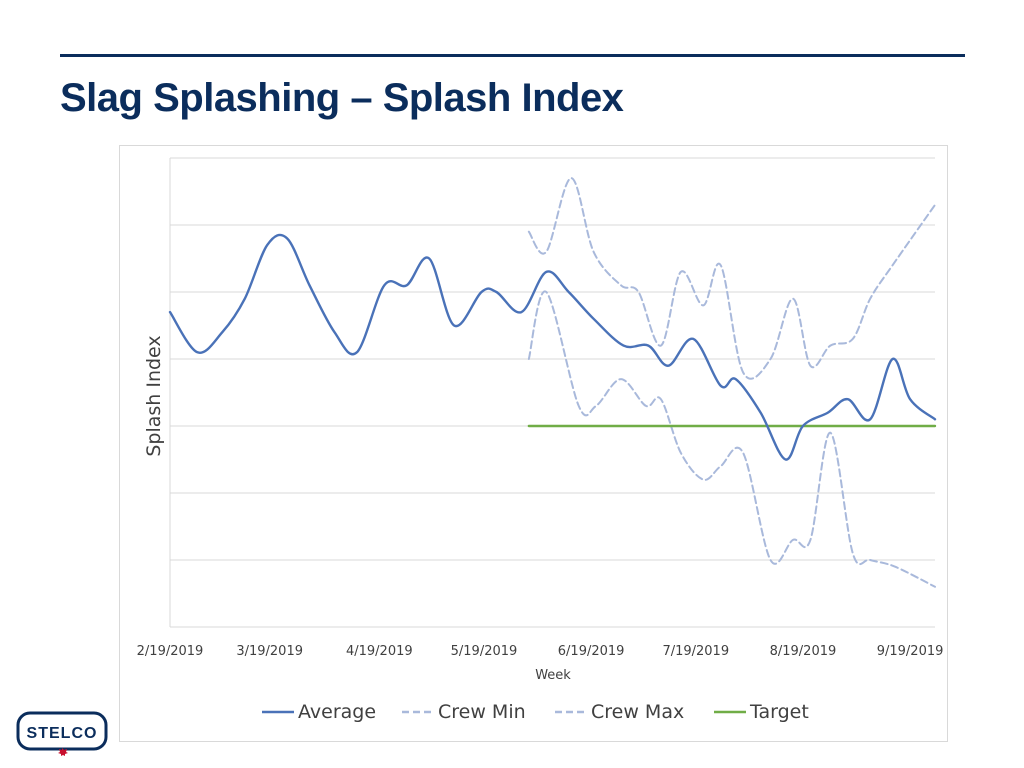 This screenshot has width=1024, height=768. Describe the element at coordinates (910, 651) in the screenshot. I see `x-tick-label: 9/19/2019` at that location.